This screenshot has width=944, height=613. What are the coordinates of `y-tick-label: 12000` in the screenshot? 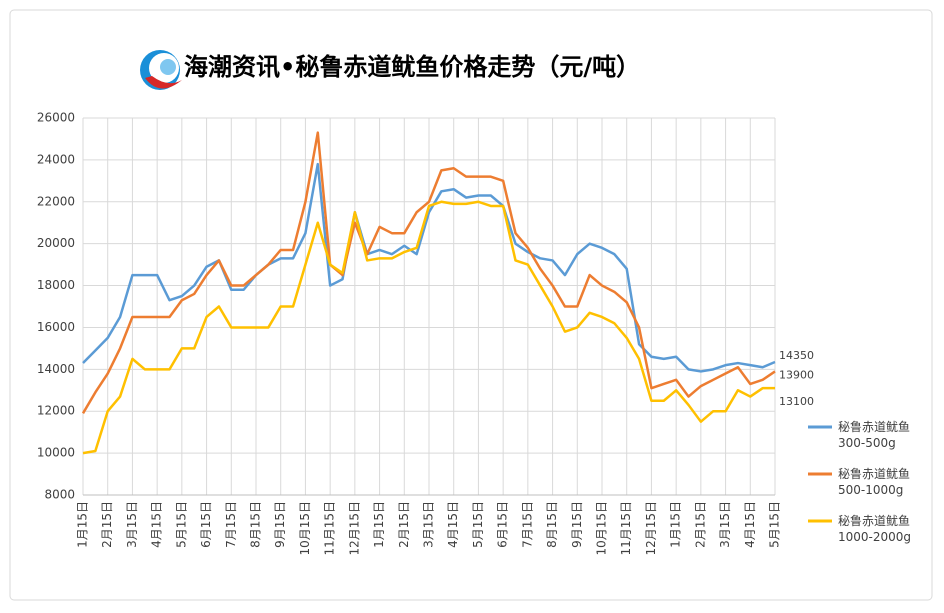 It's located at (56, 411).